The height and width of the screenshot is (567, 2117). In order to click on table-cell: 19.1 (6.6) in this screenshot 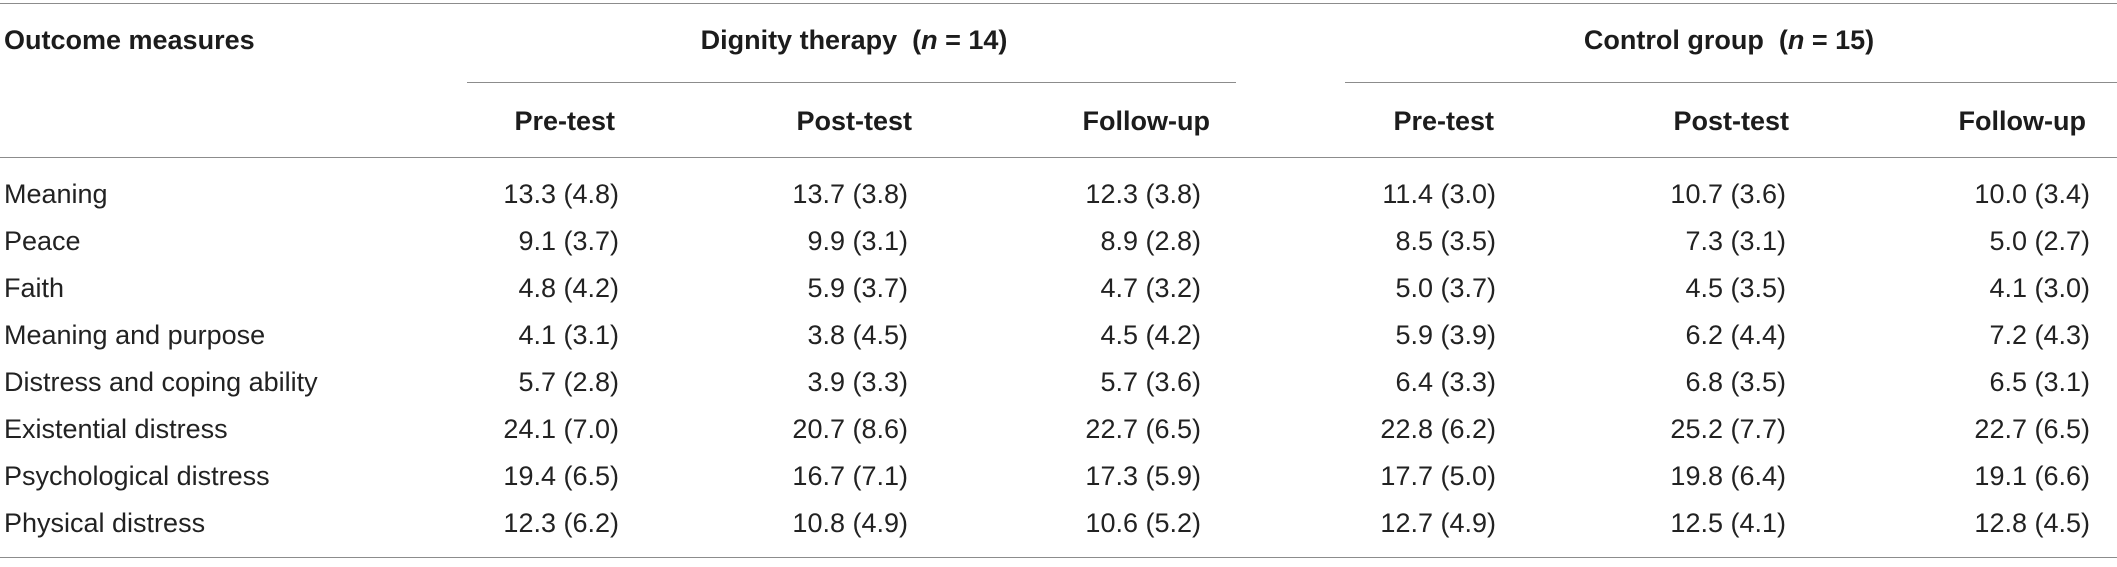, I will do `click(2032, 476)`.